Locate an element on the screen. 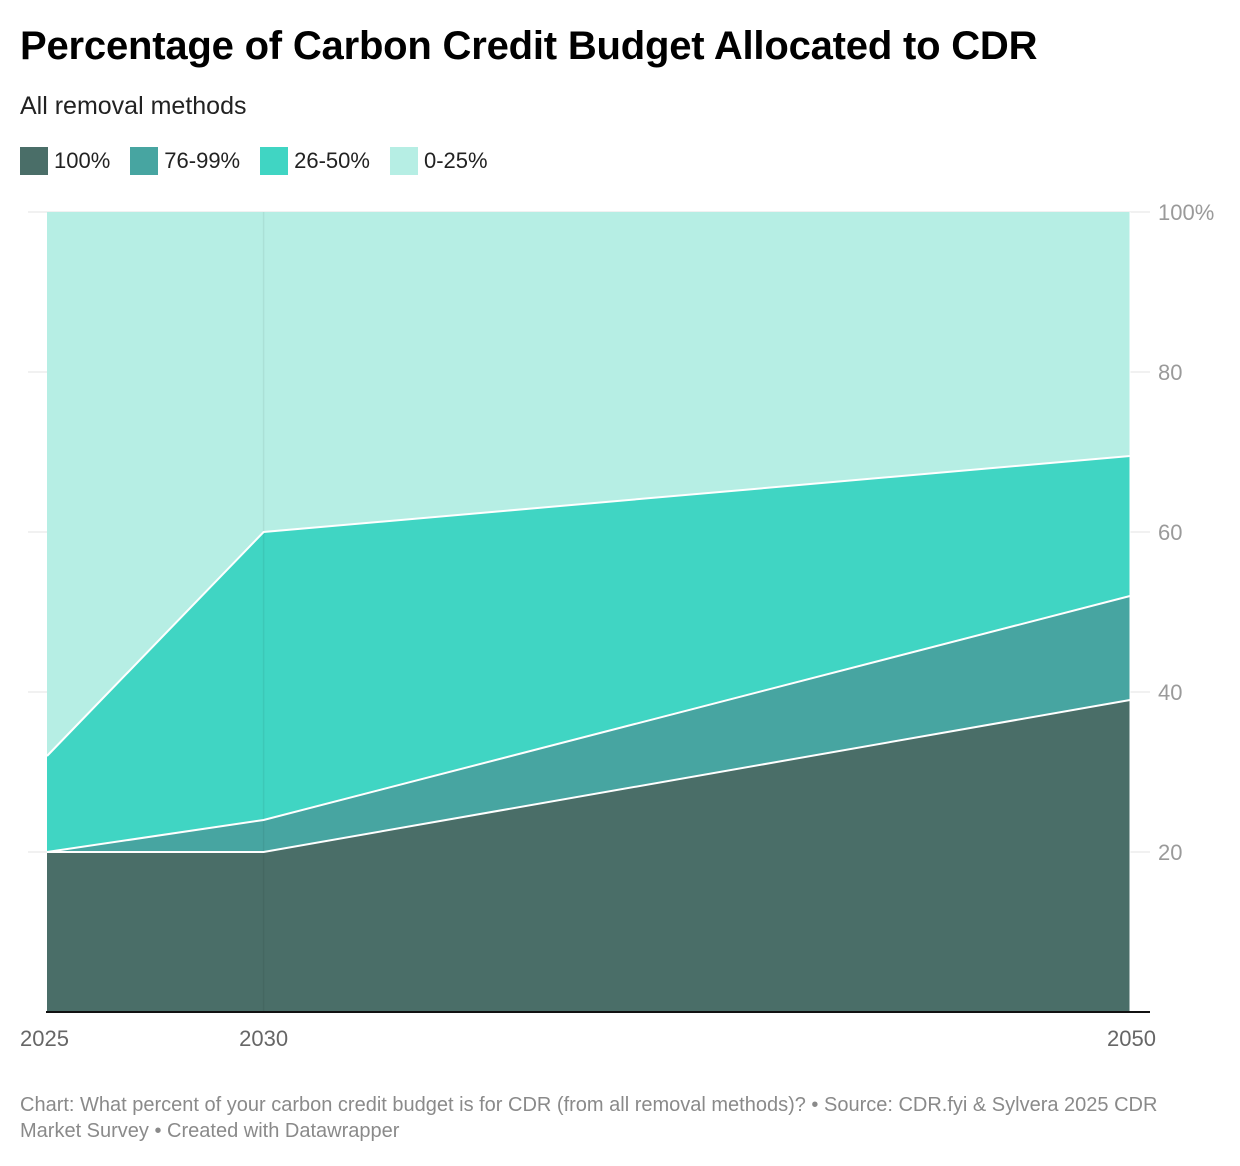  chart-subtitle: All removal methods is located at coordinates (133, 106).